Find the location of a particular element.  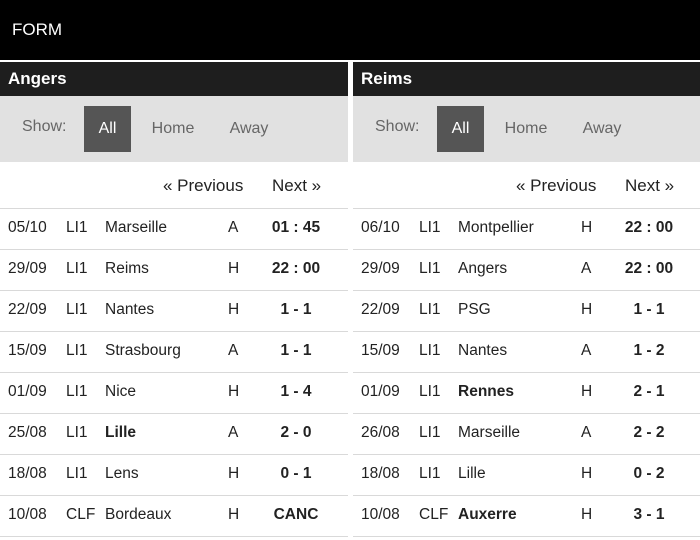

match-date: 18/08 is located at coordinates (27, 473).